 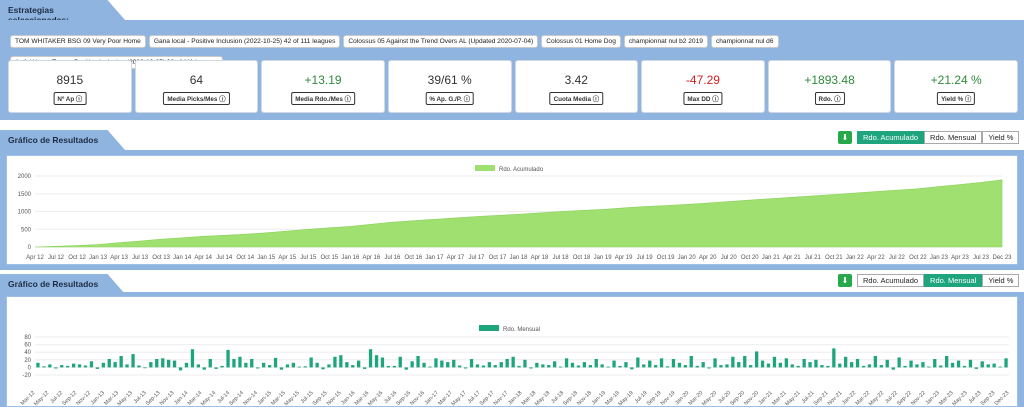 I want to click on stat-label: Nº Ap ⓘ, so click(x=70, y=98).